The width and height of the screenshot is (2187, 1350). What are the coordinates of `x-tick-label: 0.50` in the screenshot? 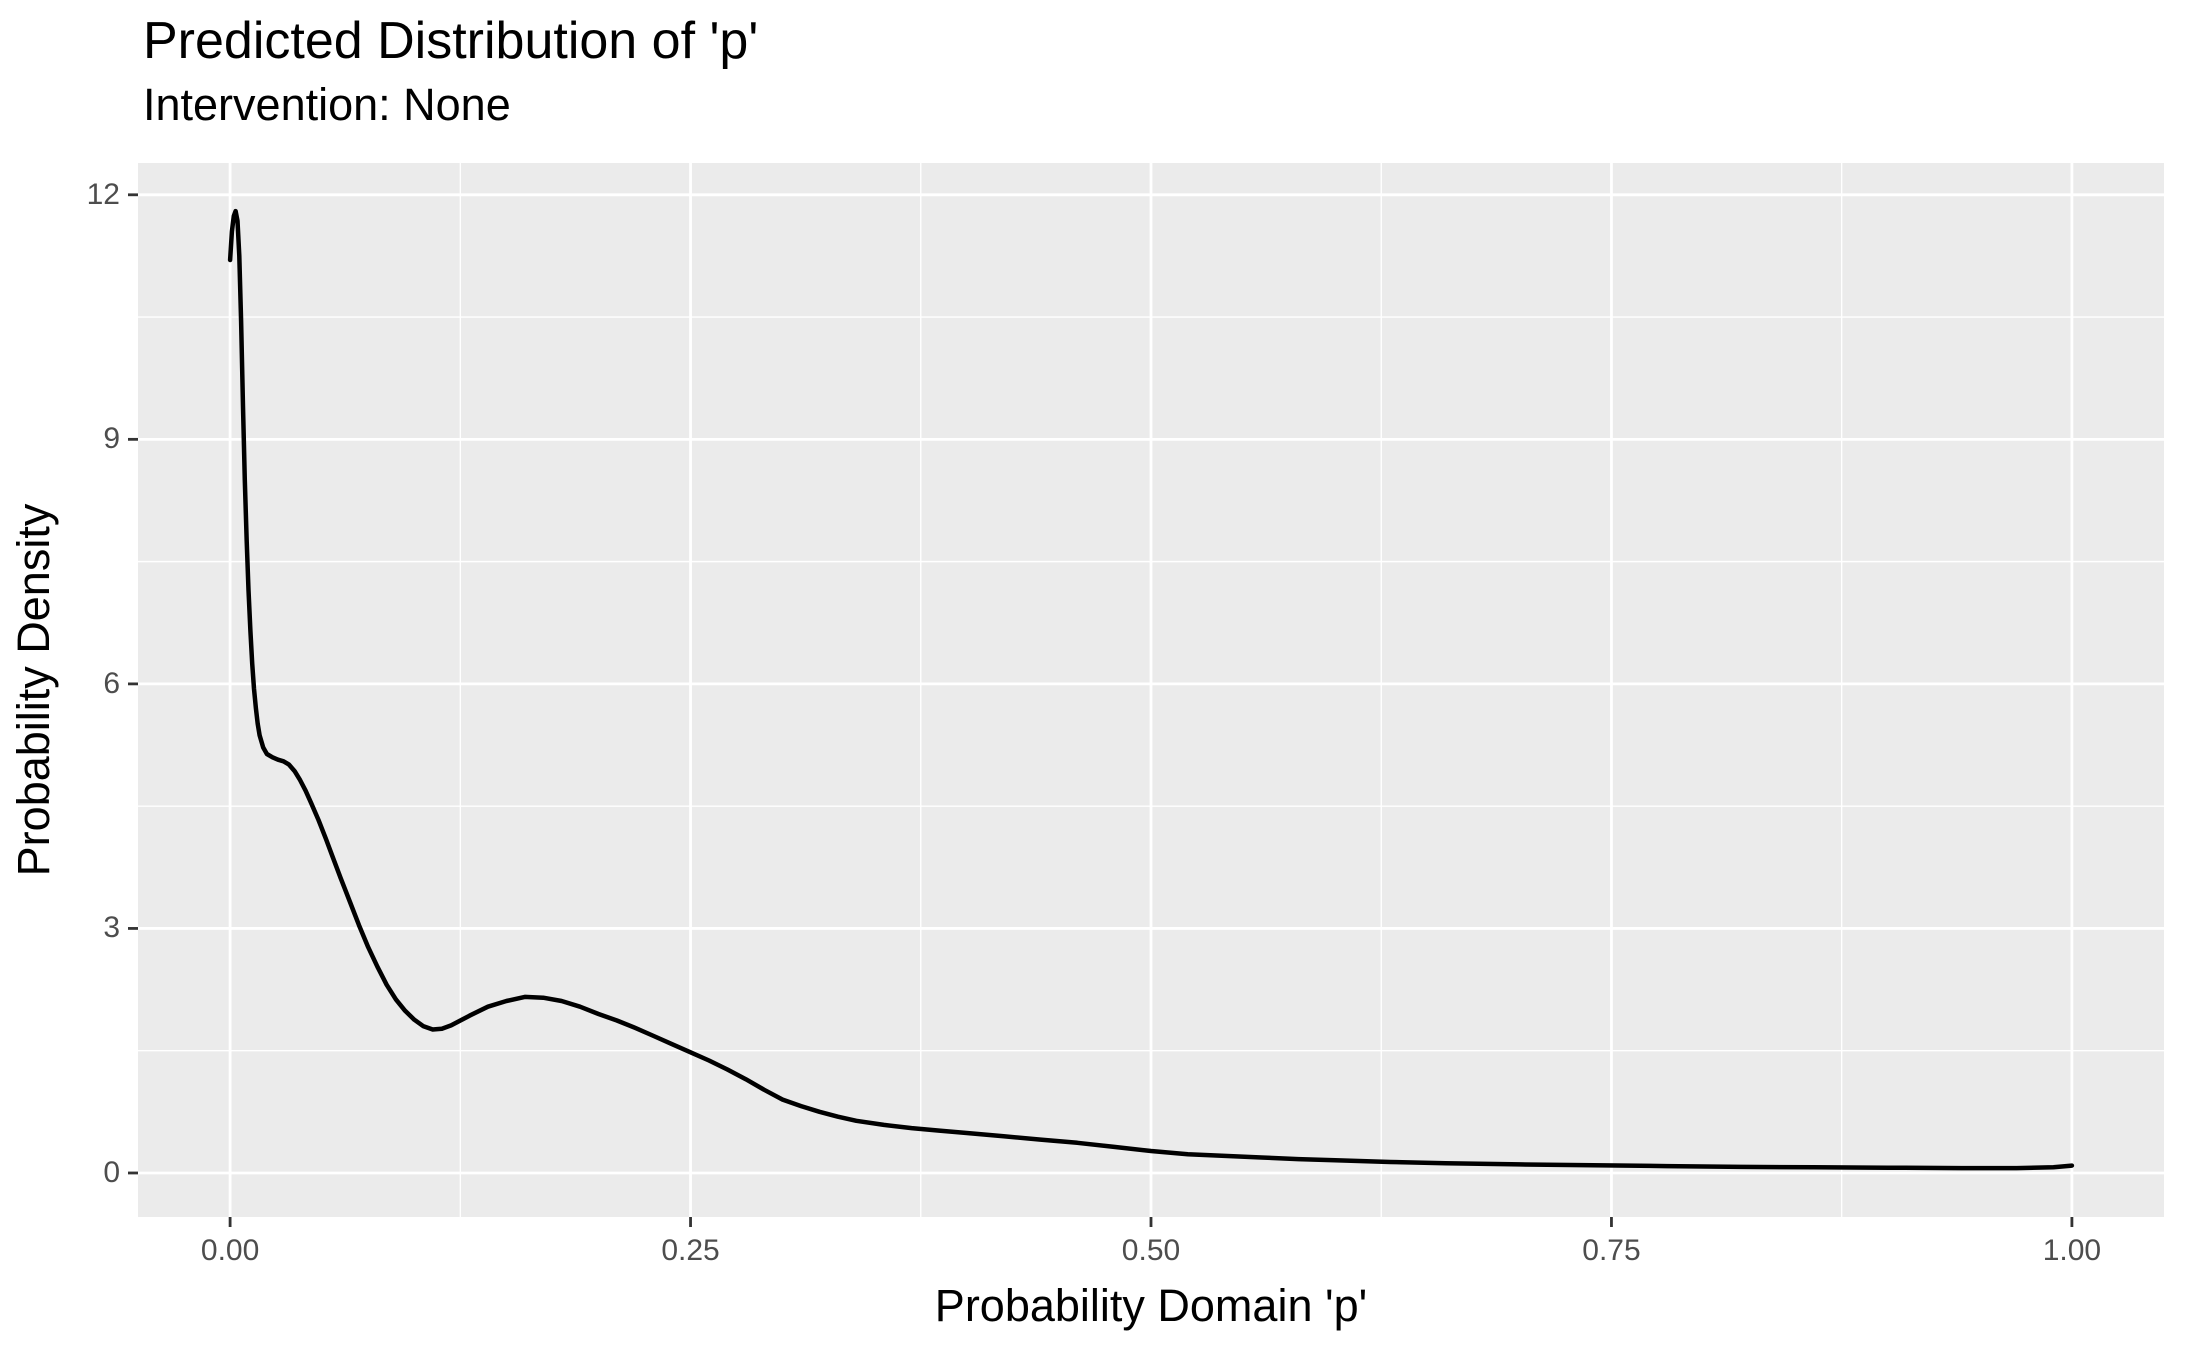 It's located at (1151, 1250).